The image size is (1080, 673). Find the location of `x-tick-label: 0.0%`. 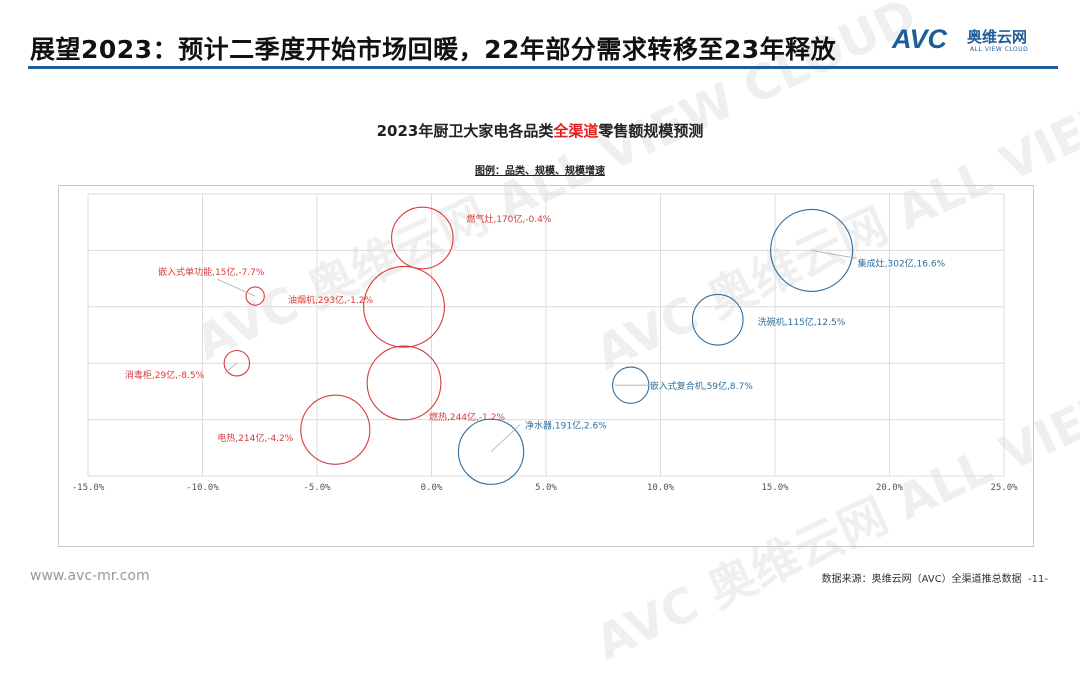

x-tick-label: 0.0% is located at coordinates (432, 488).